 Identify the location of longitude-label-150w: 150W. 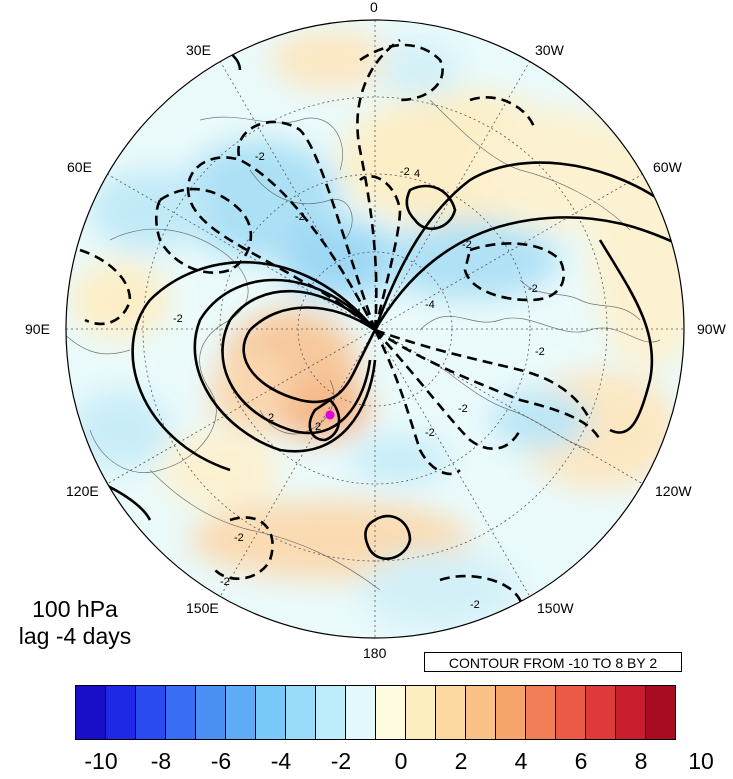
(555, 608).